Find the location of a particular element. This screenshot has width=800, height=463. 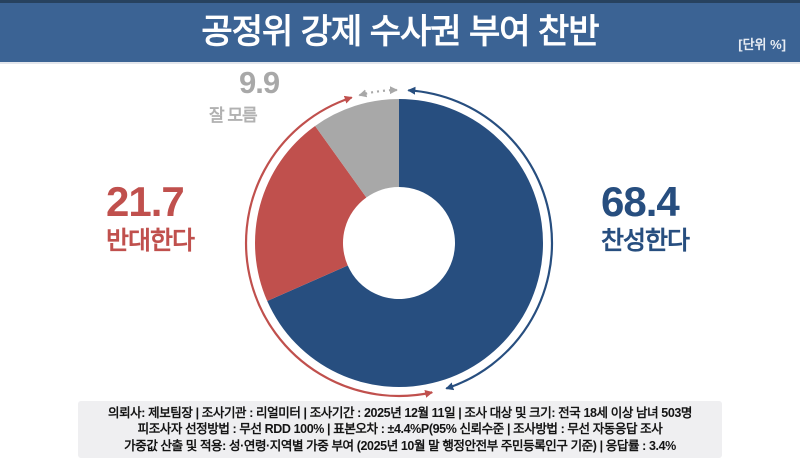

oppose-callout: 21.7 반대한다 is located at coordinates (150, 217).